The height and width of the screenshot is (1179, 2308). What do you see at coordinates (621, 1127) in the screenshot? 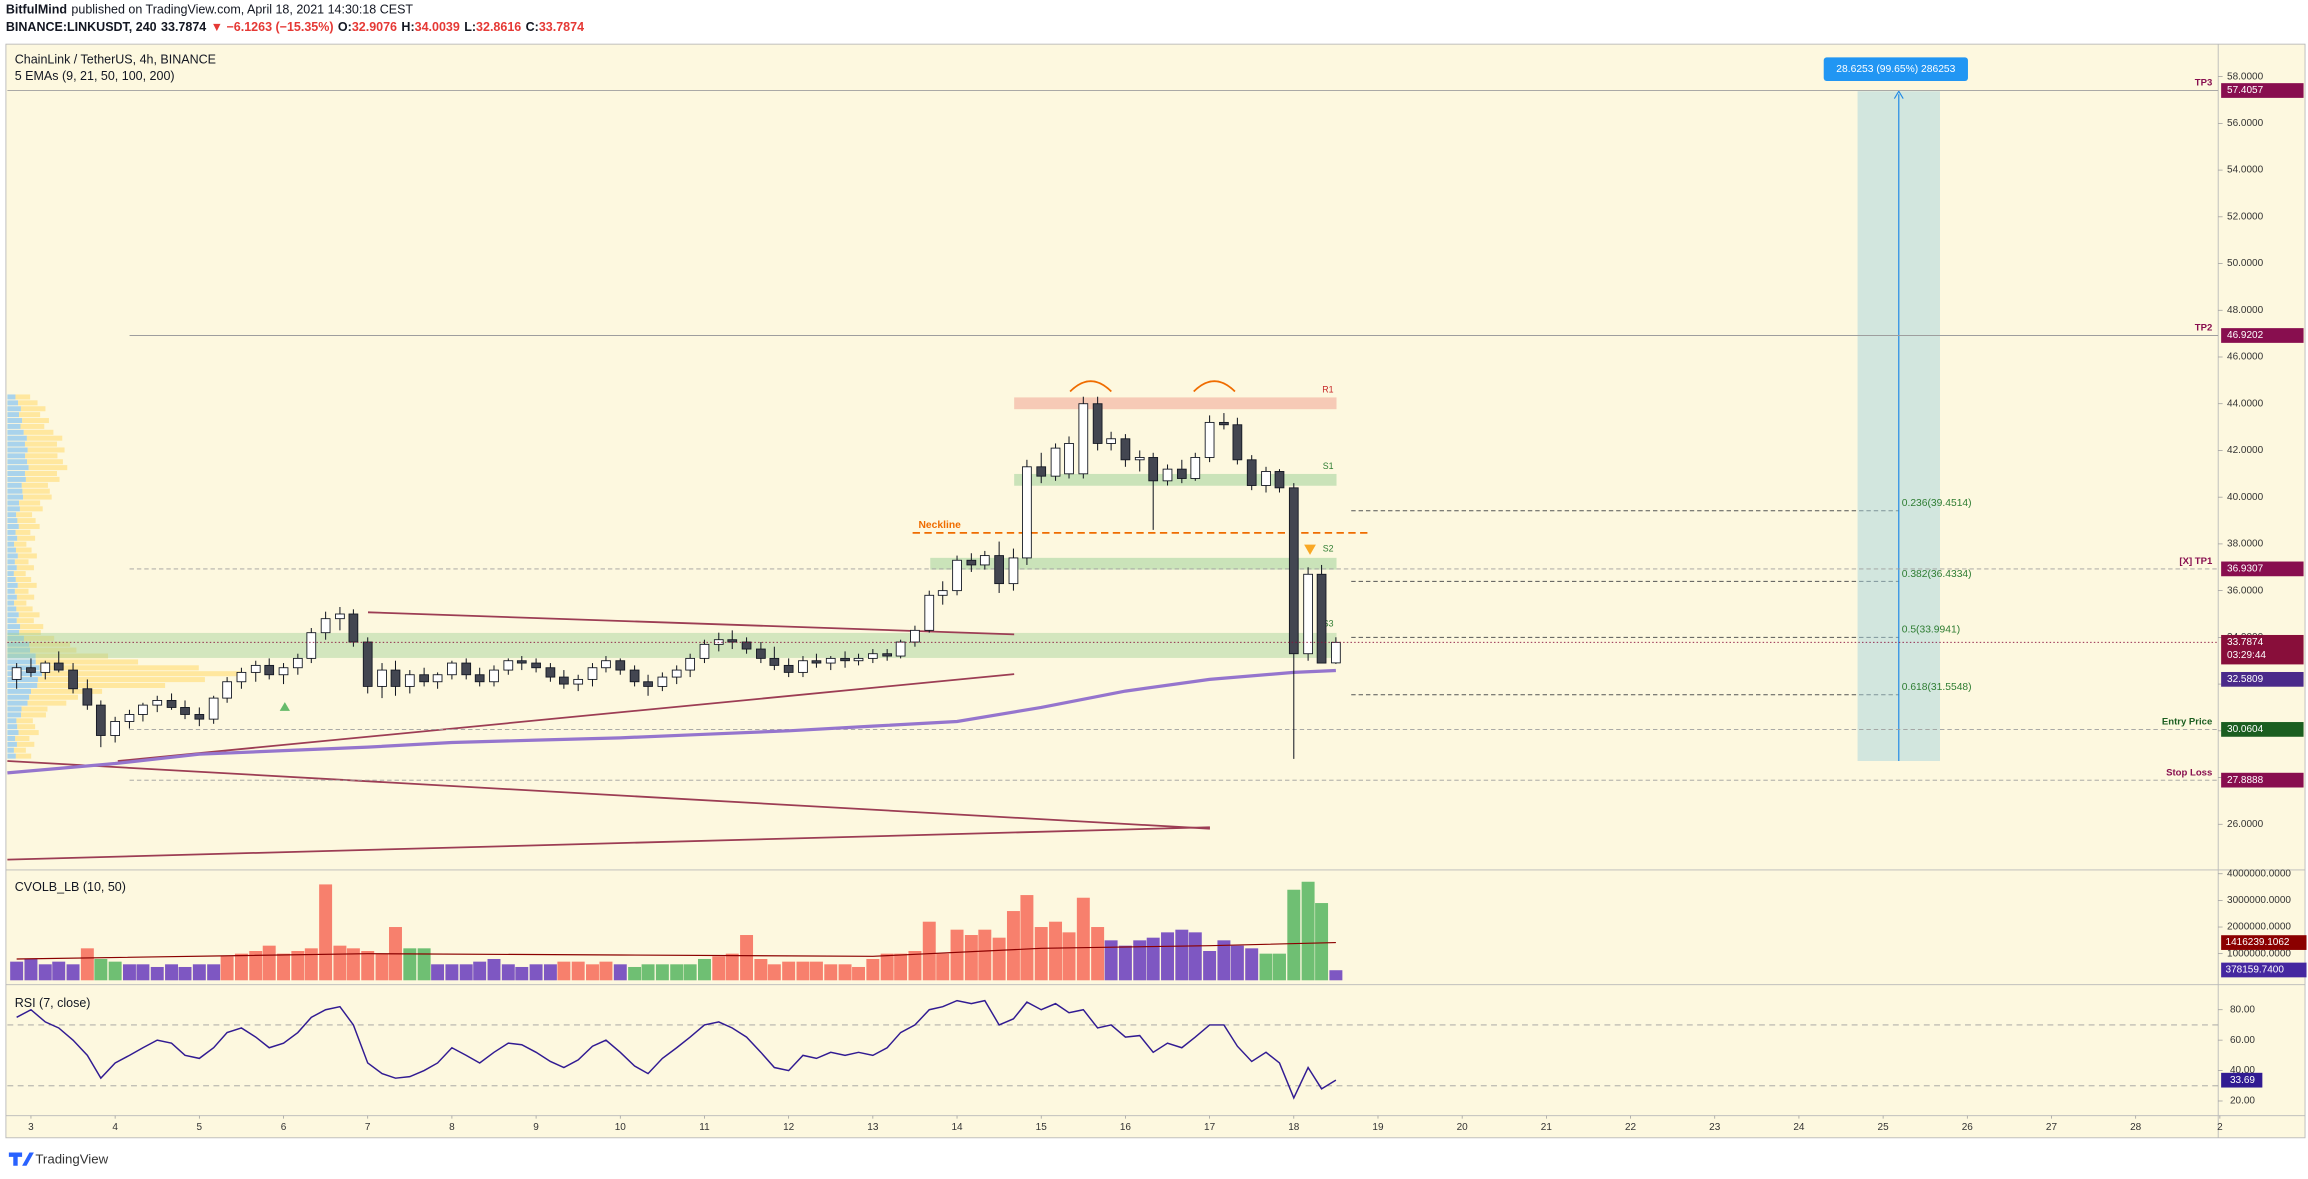
I see `x-tick-label: 10` at bounding box center [621, 1127].